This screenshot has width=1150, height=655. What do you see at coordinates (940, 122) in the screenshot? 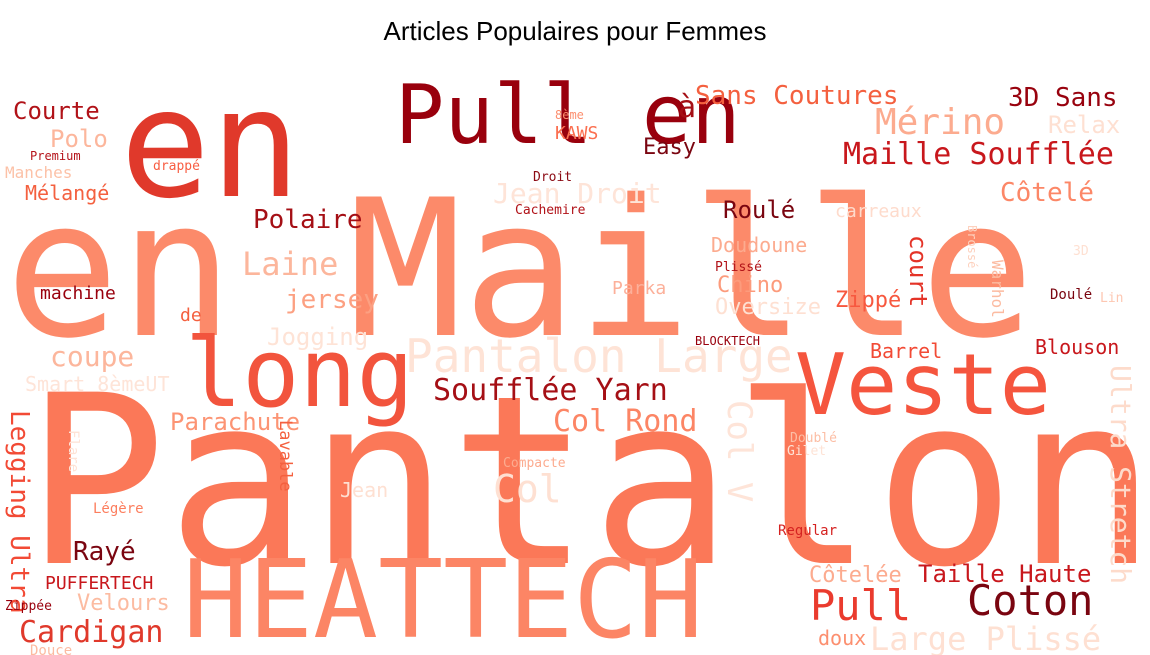
I see `word-cloud-word: Mérino` at bounding box center [940, 122].